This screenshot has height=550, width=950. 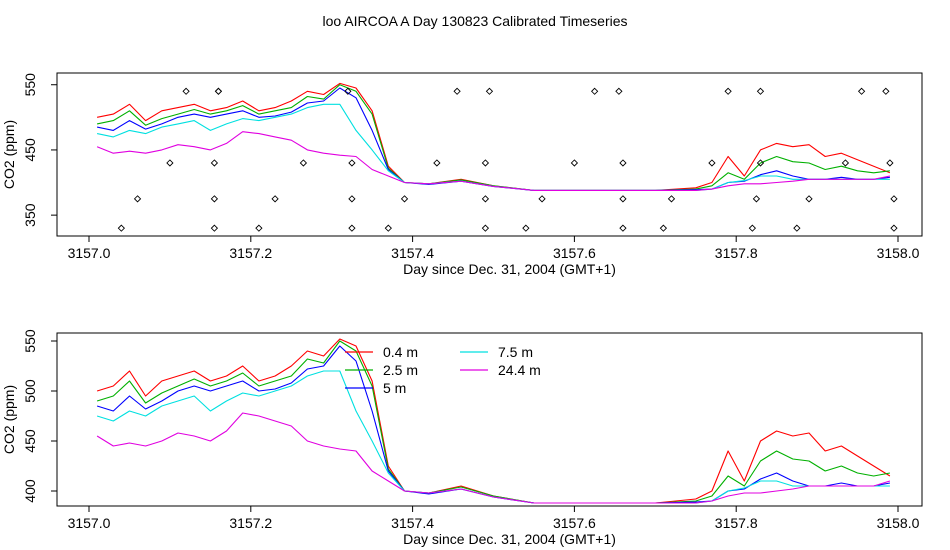 What do you see at coordinates (30, 391) in the screenshot?
I see `y-tick-label: 500` at bounding box center [30, 391].